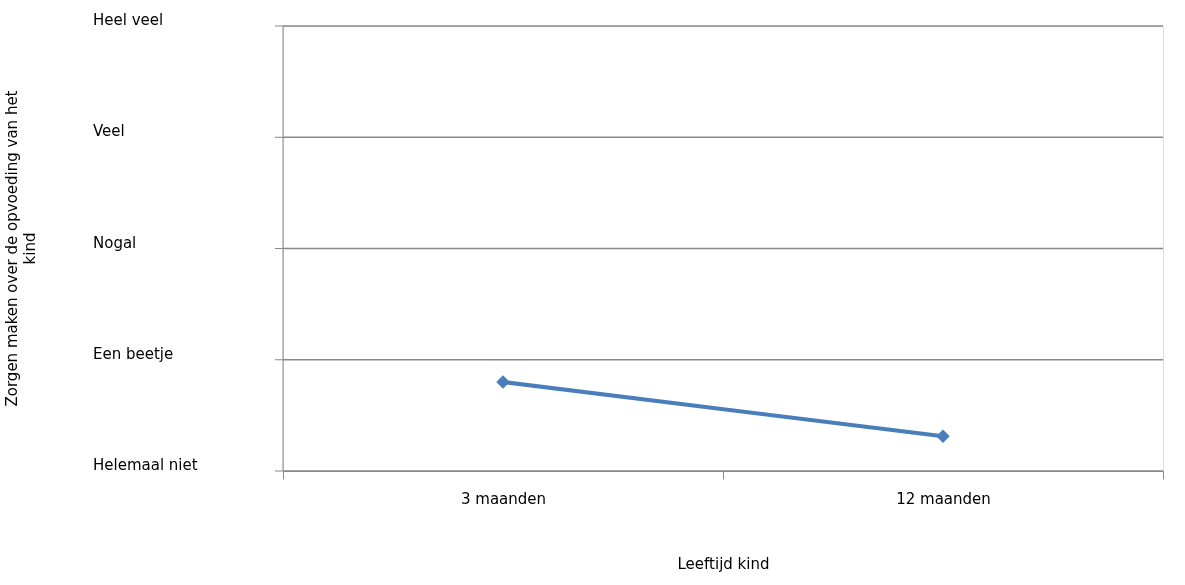 Image resolution: width=1185 pixels, height=585 pixels. Describe the element at coordinates (145, 465) in the screenshot. I see `text: Helemaal niet` at that location.